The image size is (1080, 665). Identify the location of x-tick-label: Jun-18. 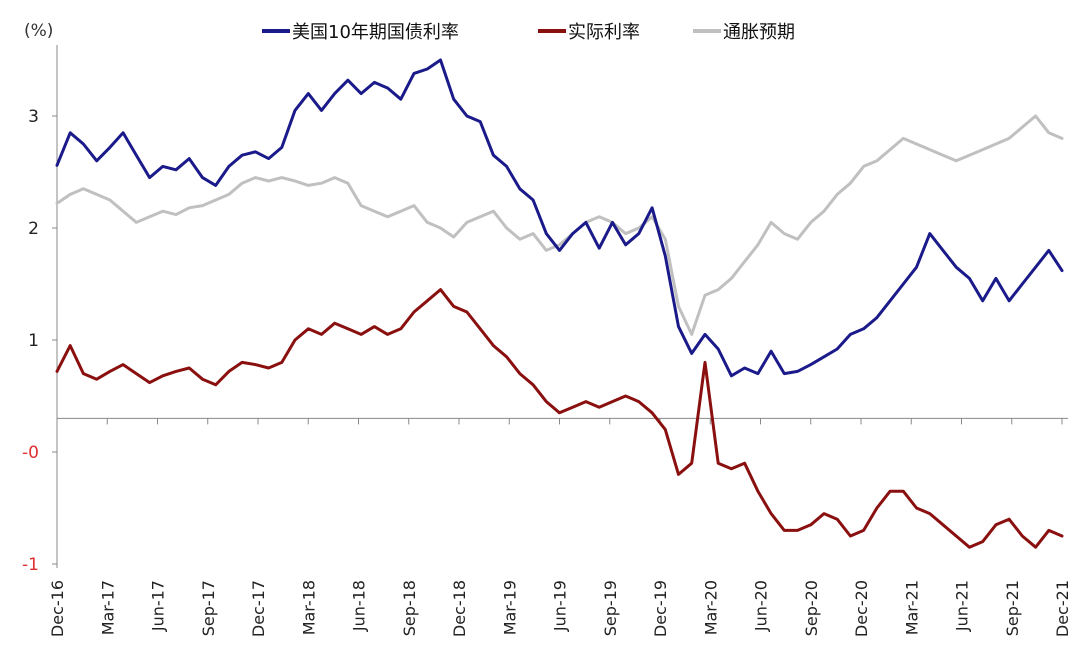
(359, 606).